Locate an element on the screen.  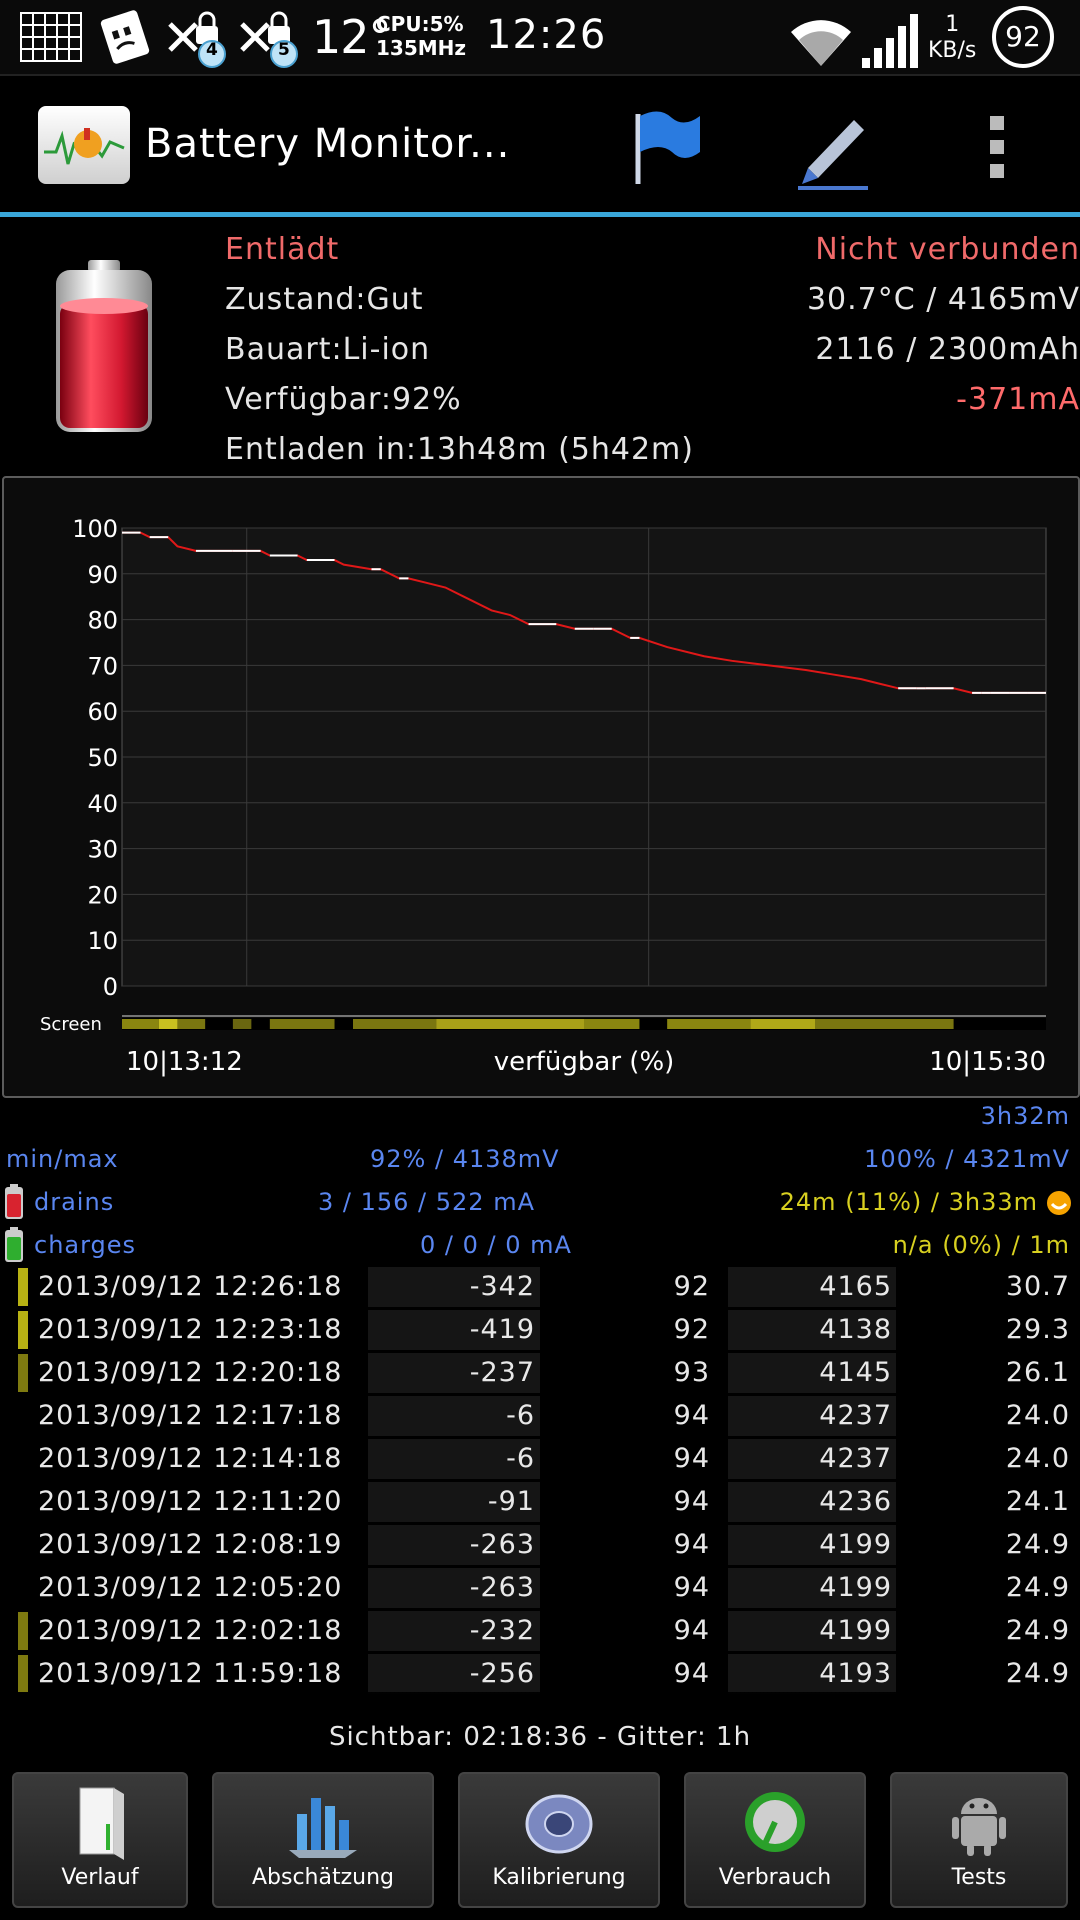
charges-label: charges is located at coordinates (85, 1245).